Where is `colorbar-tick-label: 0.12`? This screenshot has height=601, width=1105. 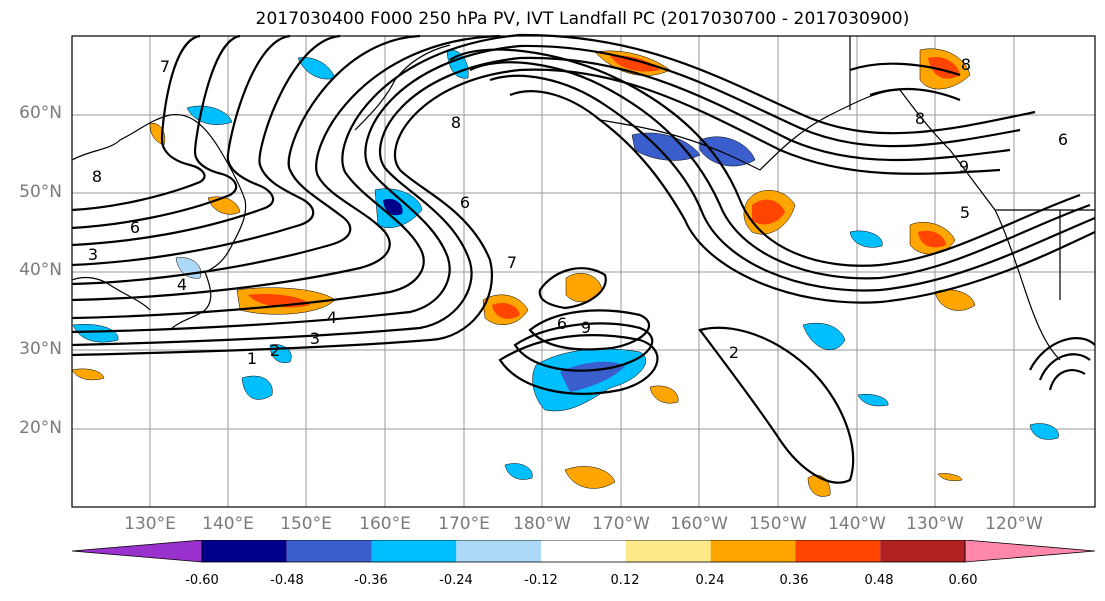
colorbar-tick-label: 0.12 is located at coordinates (625, 580).